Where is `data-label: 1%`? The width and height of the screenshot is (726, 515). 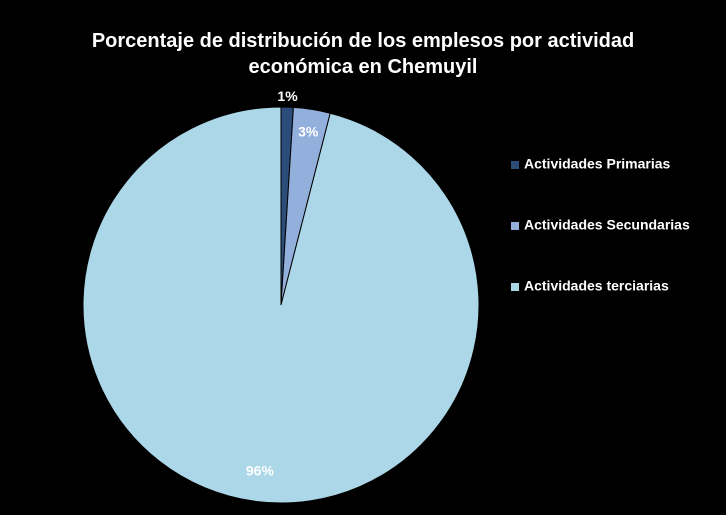 data-label: 1% is located at coordinates (287, 96).